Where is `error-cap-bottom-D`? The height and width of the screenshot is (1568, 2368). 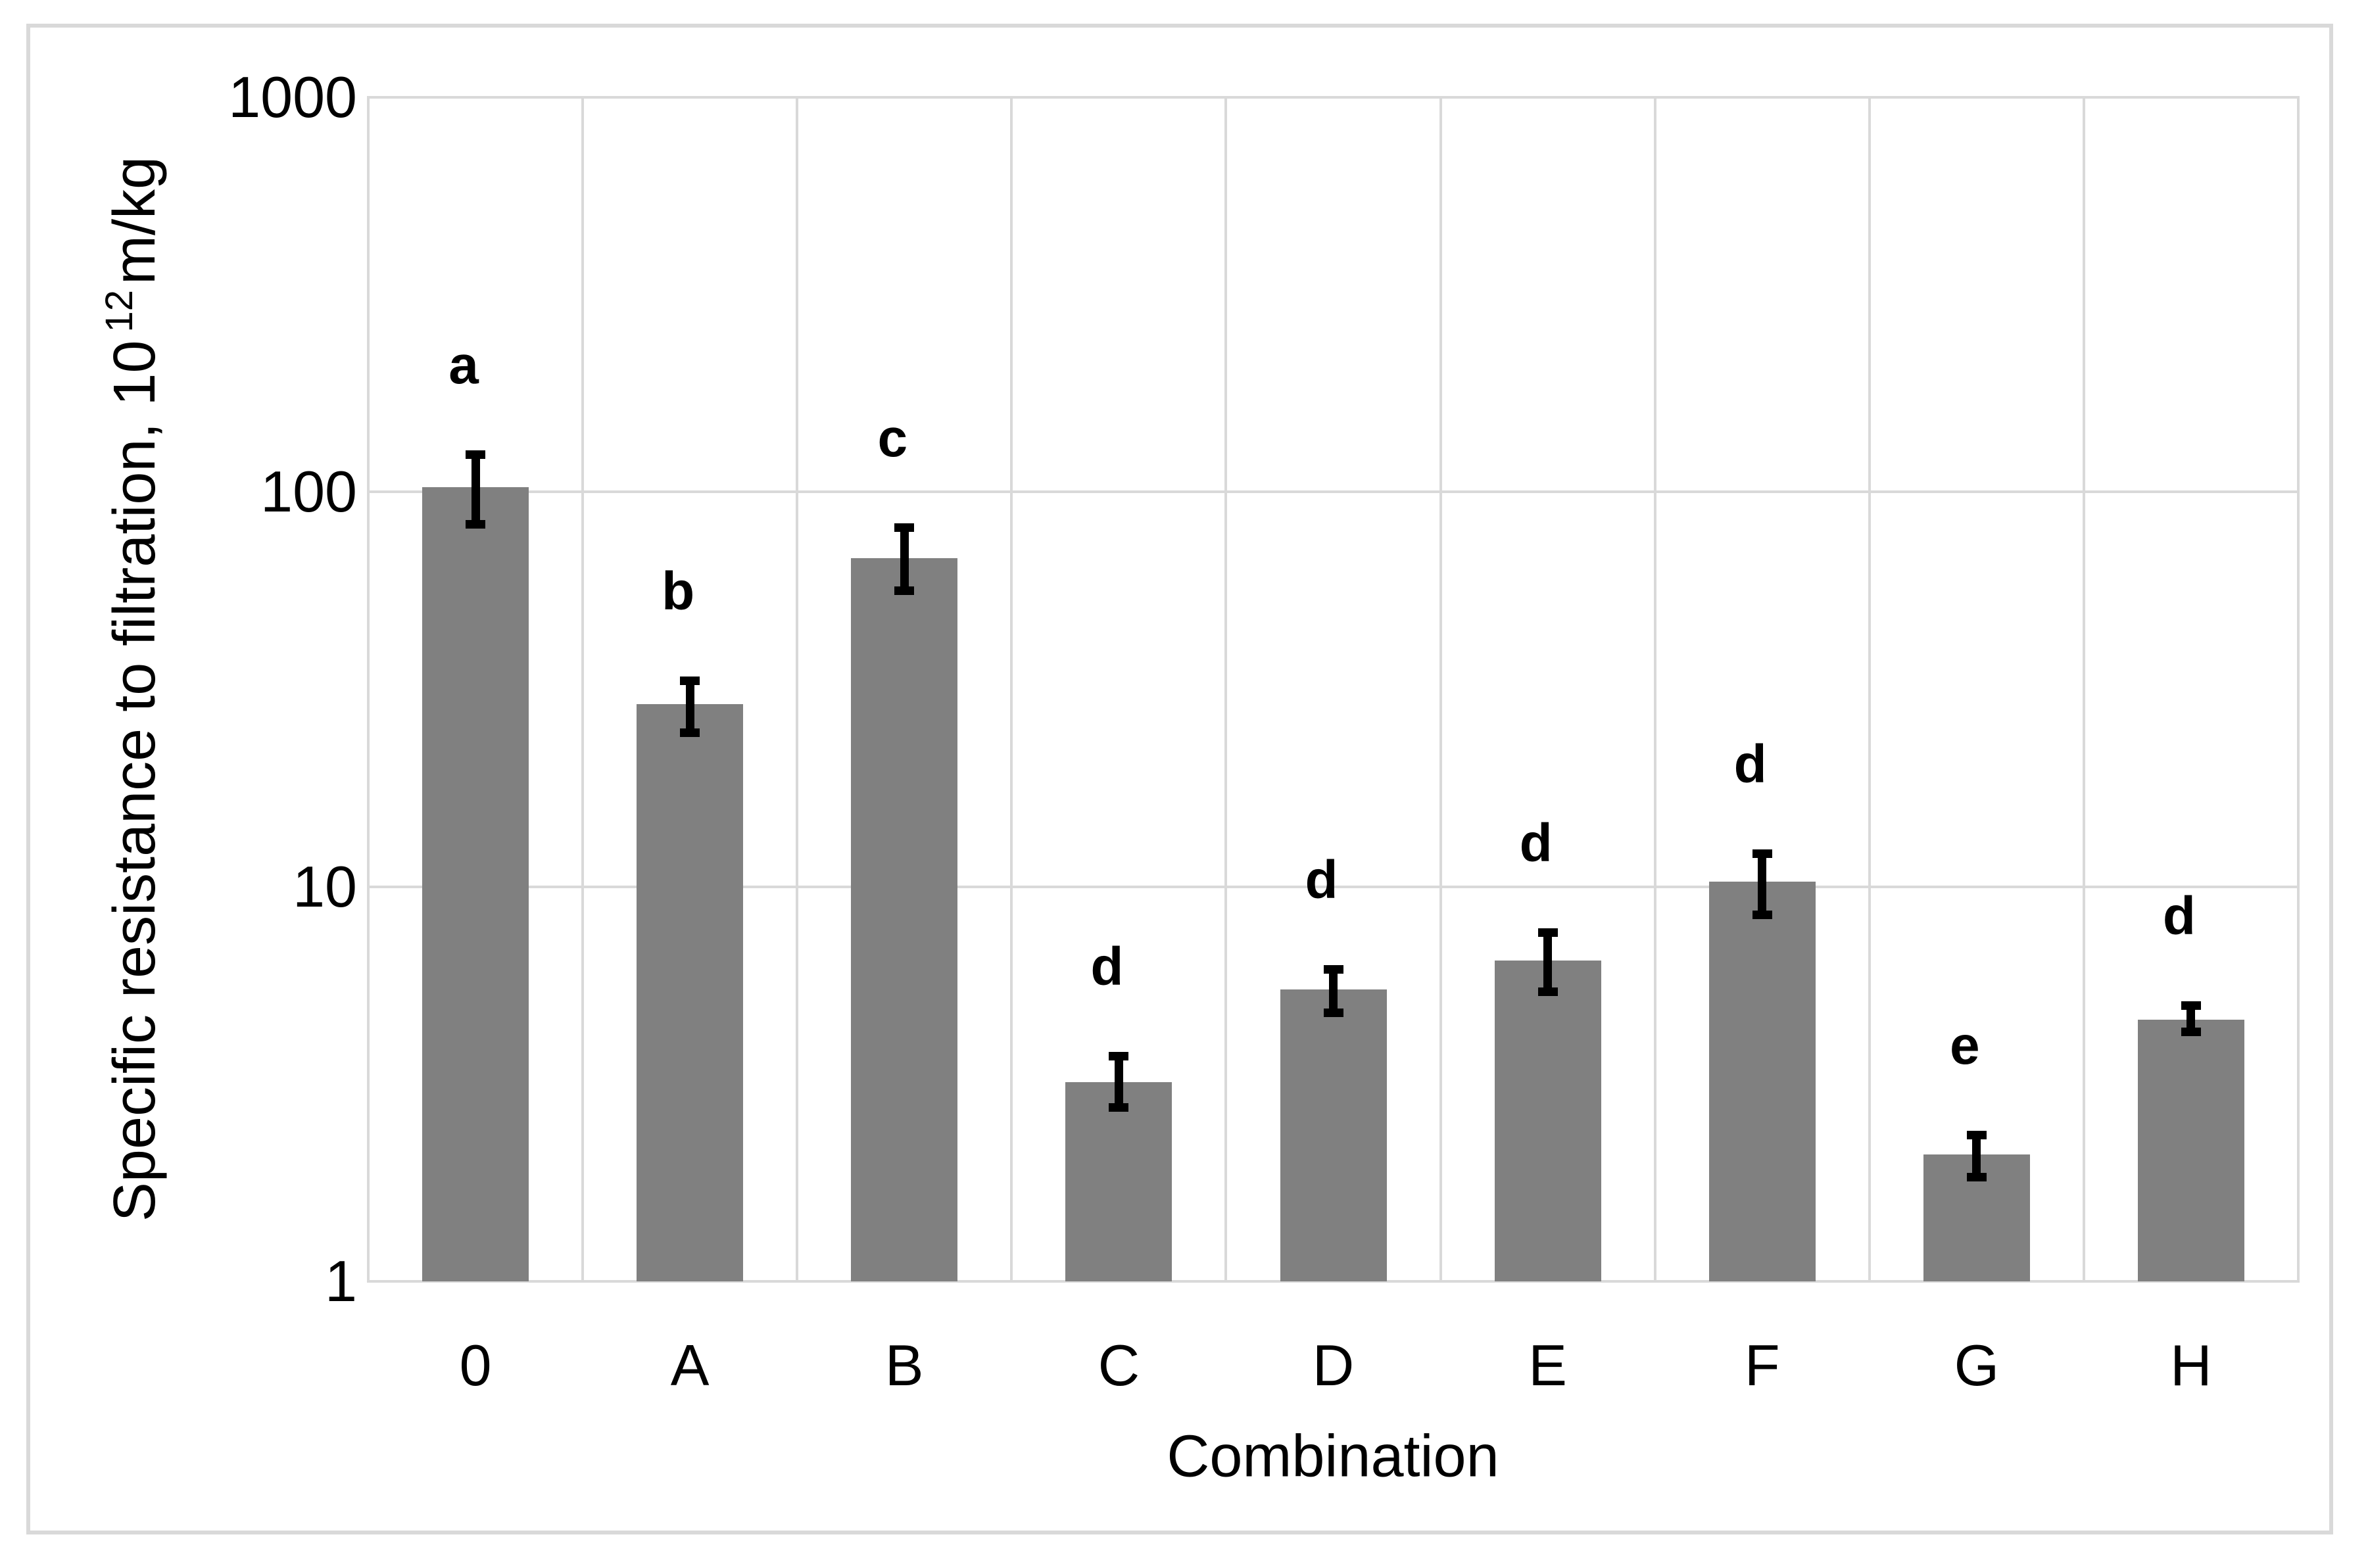
error-cap-bottom-D is located at coordinates (1333, 1012).